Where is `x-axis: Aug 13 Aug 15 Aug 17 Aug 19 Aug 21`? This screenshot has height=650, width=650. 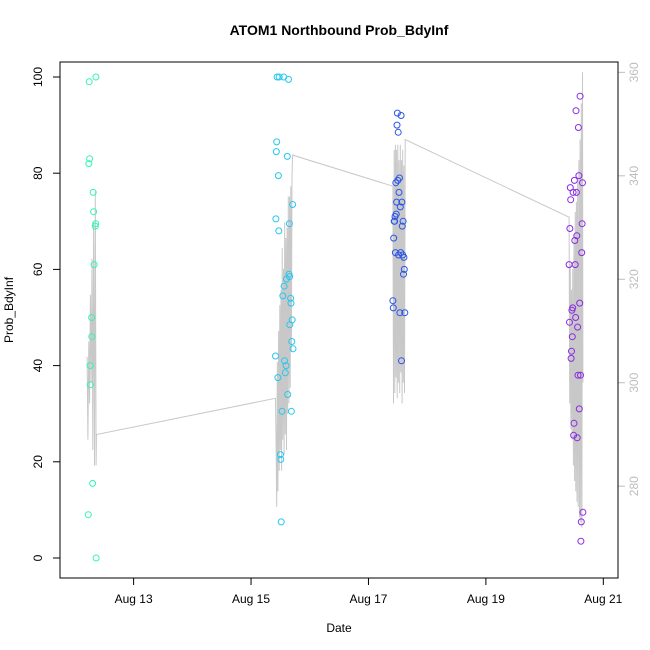 x-axis: Aug 13 Aug 15 Aug 17 Aug 19 Aug 21 is located at coordinates (369, 591).